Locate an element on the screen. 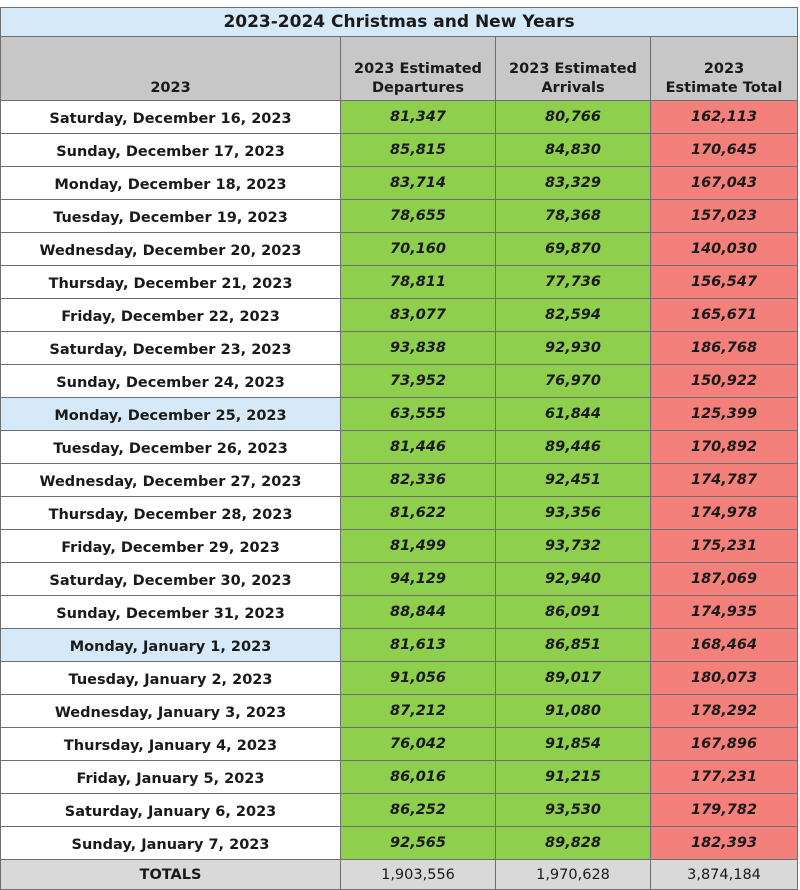  header-line: Departures is located at coordinates (418, 88).